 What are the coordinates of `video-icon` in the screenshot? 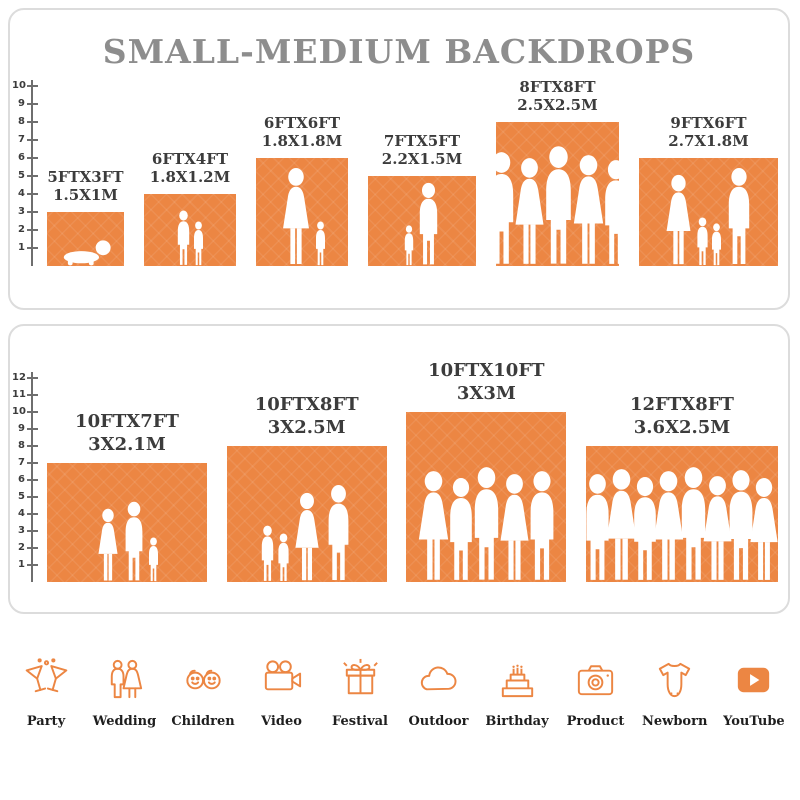 It's located at (281, 679).